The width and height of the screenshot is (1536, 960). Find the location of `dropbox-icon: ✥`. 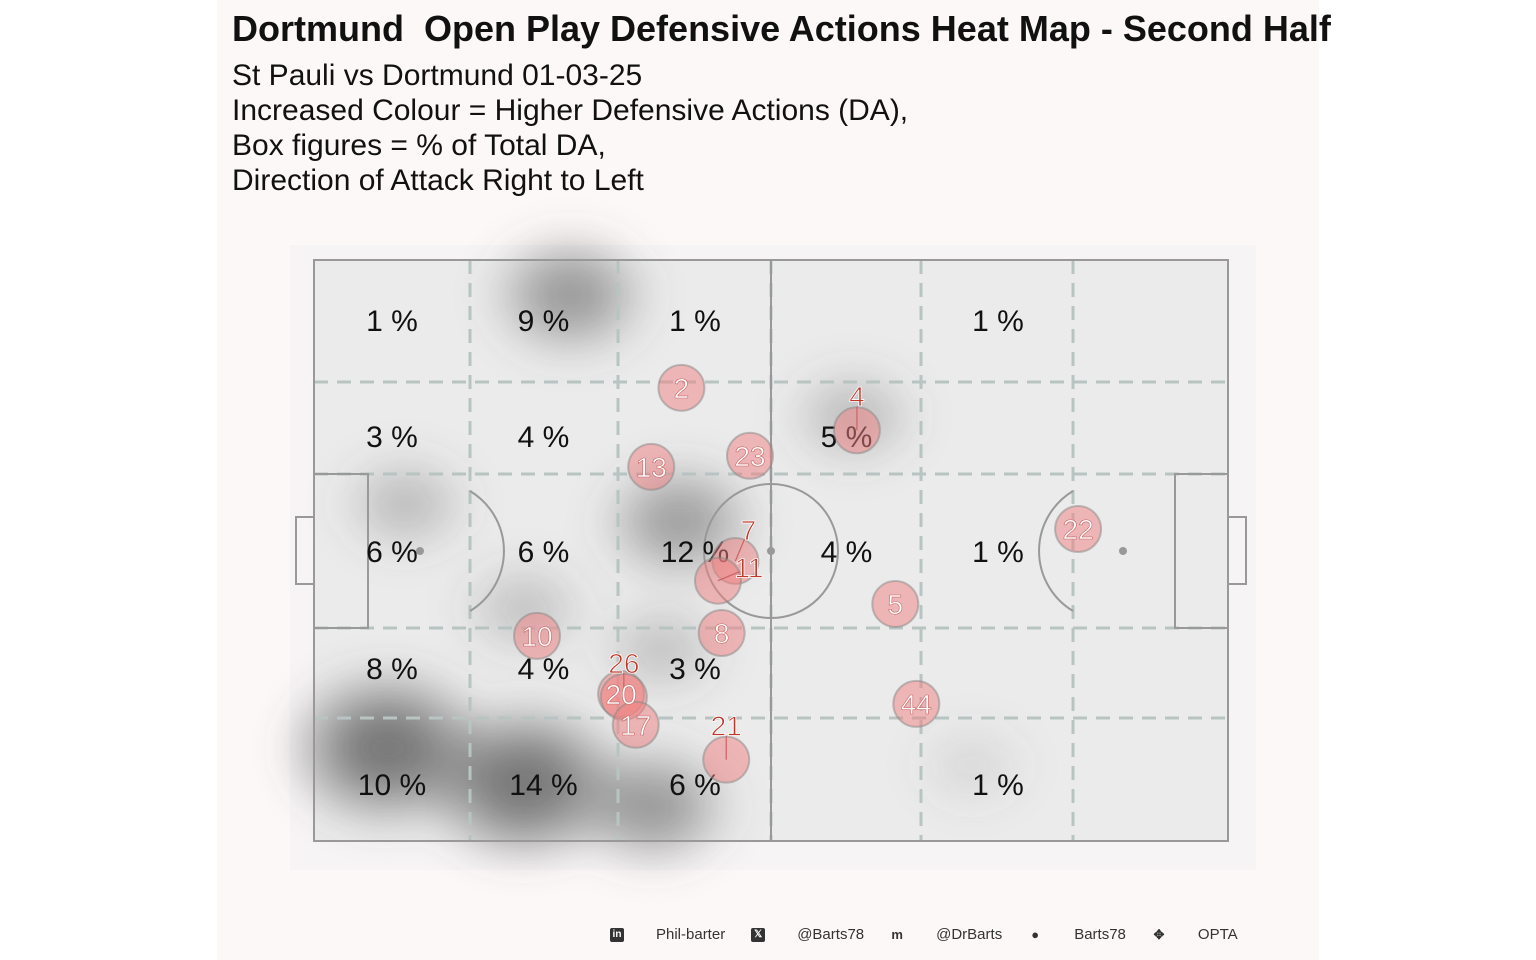

dropbox-icon: ✥ is located at coordinates (1159, 934).